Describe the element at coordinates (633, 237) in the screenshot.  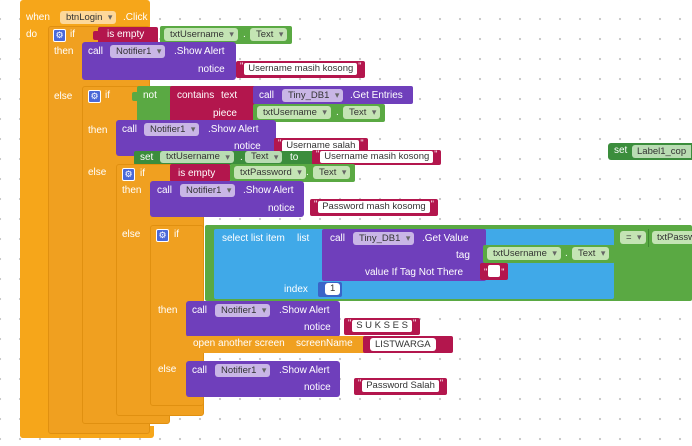
I see `if4-compare-operator-dropdown: =` at that location.